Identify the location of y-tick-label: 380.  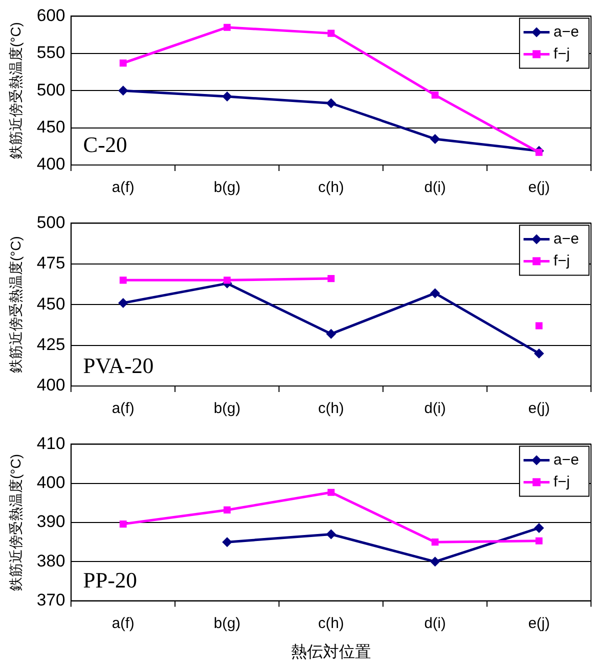
(51, 560).